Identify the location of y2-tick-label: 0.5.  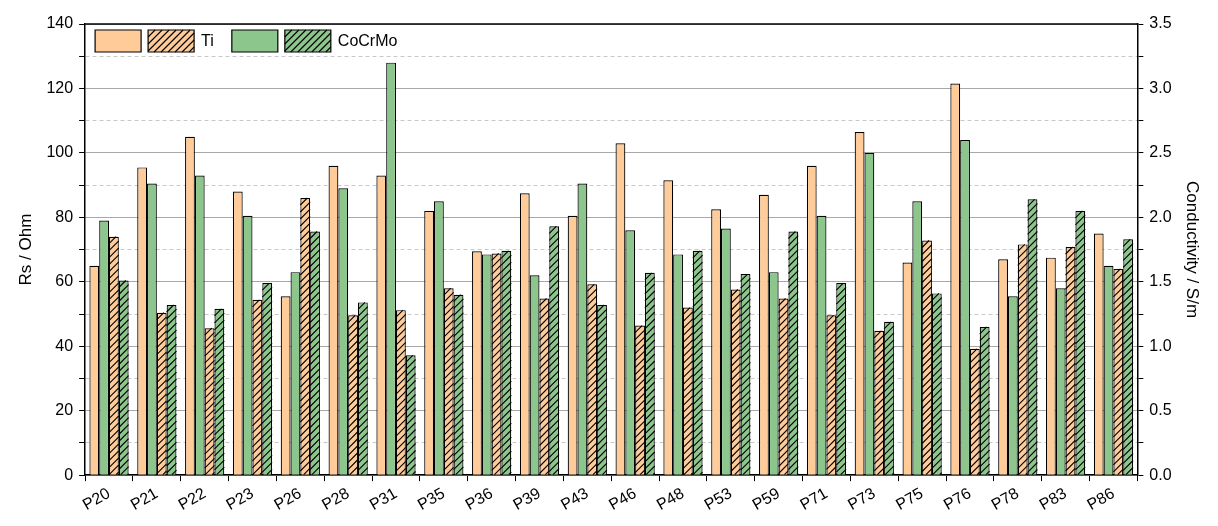
(1160, 410).